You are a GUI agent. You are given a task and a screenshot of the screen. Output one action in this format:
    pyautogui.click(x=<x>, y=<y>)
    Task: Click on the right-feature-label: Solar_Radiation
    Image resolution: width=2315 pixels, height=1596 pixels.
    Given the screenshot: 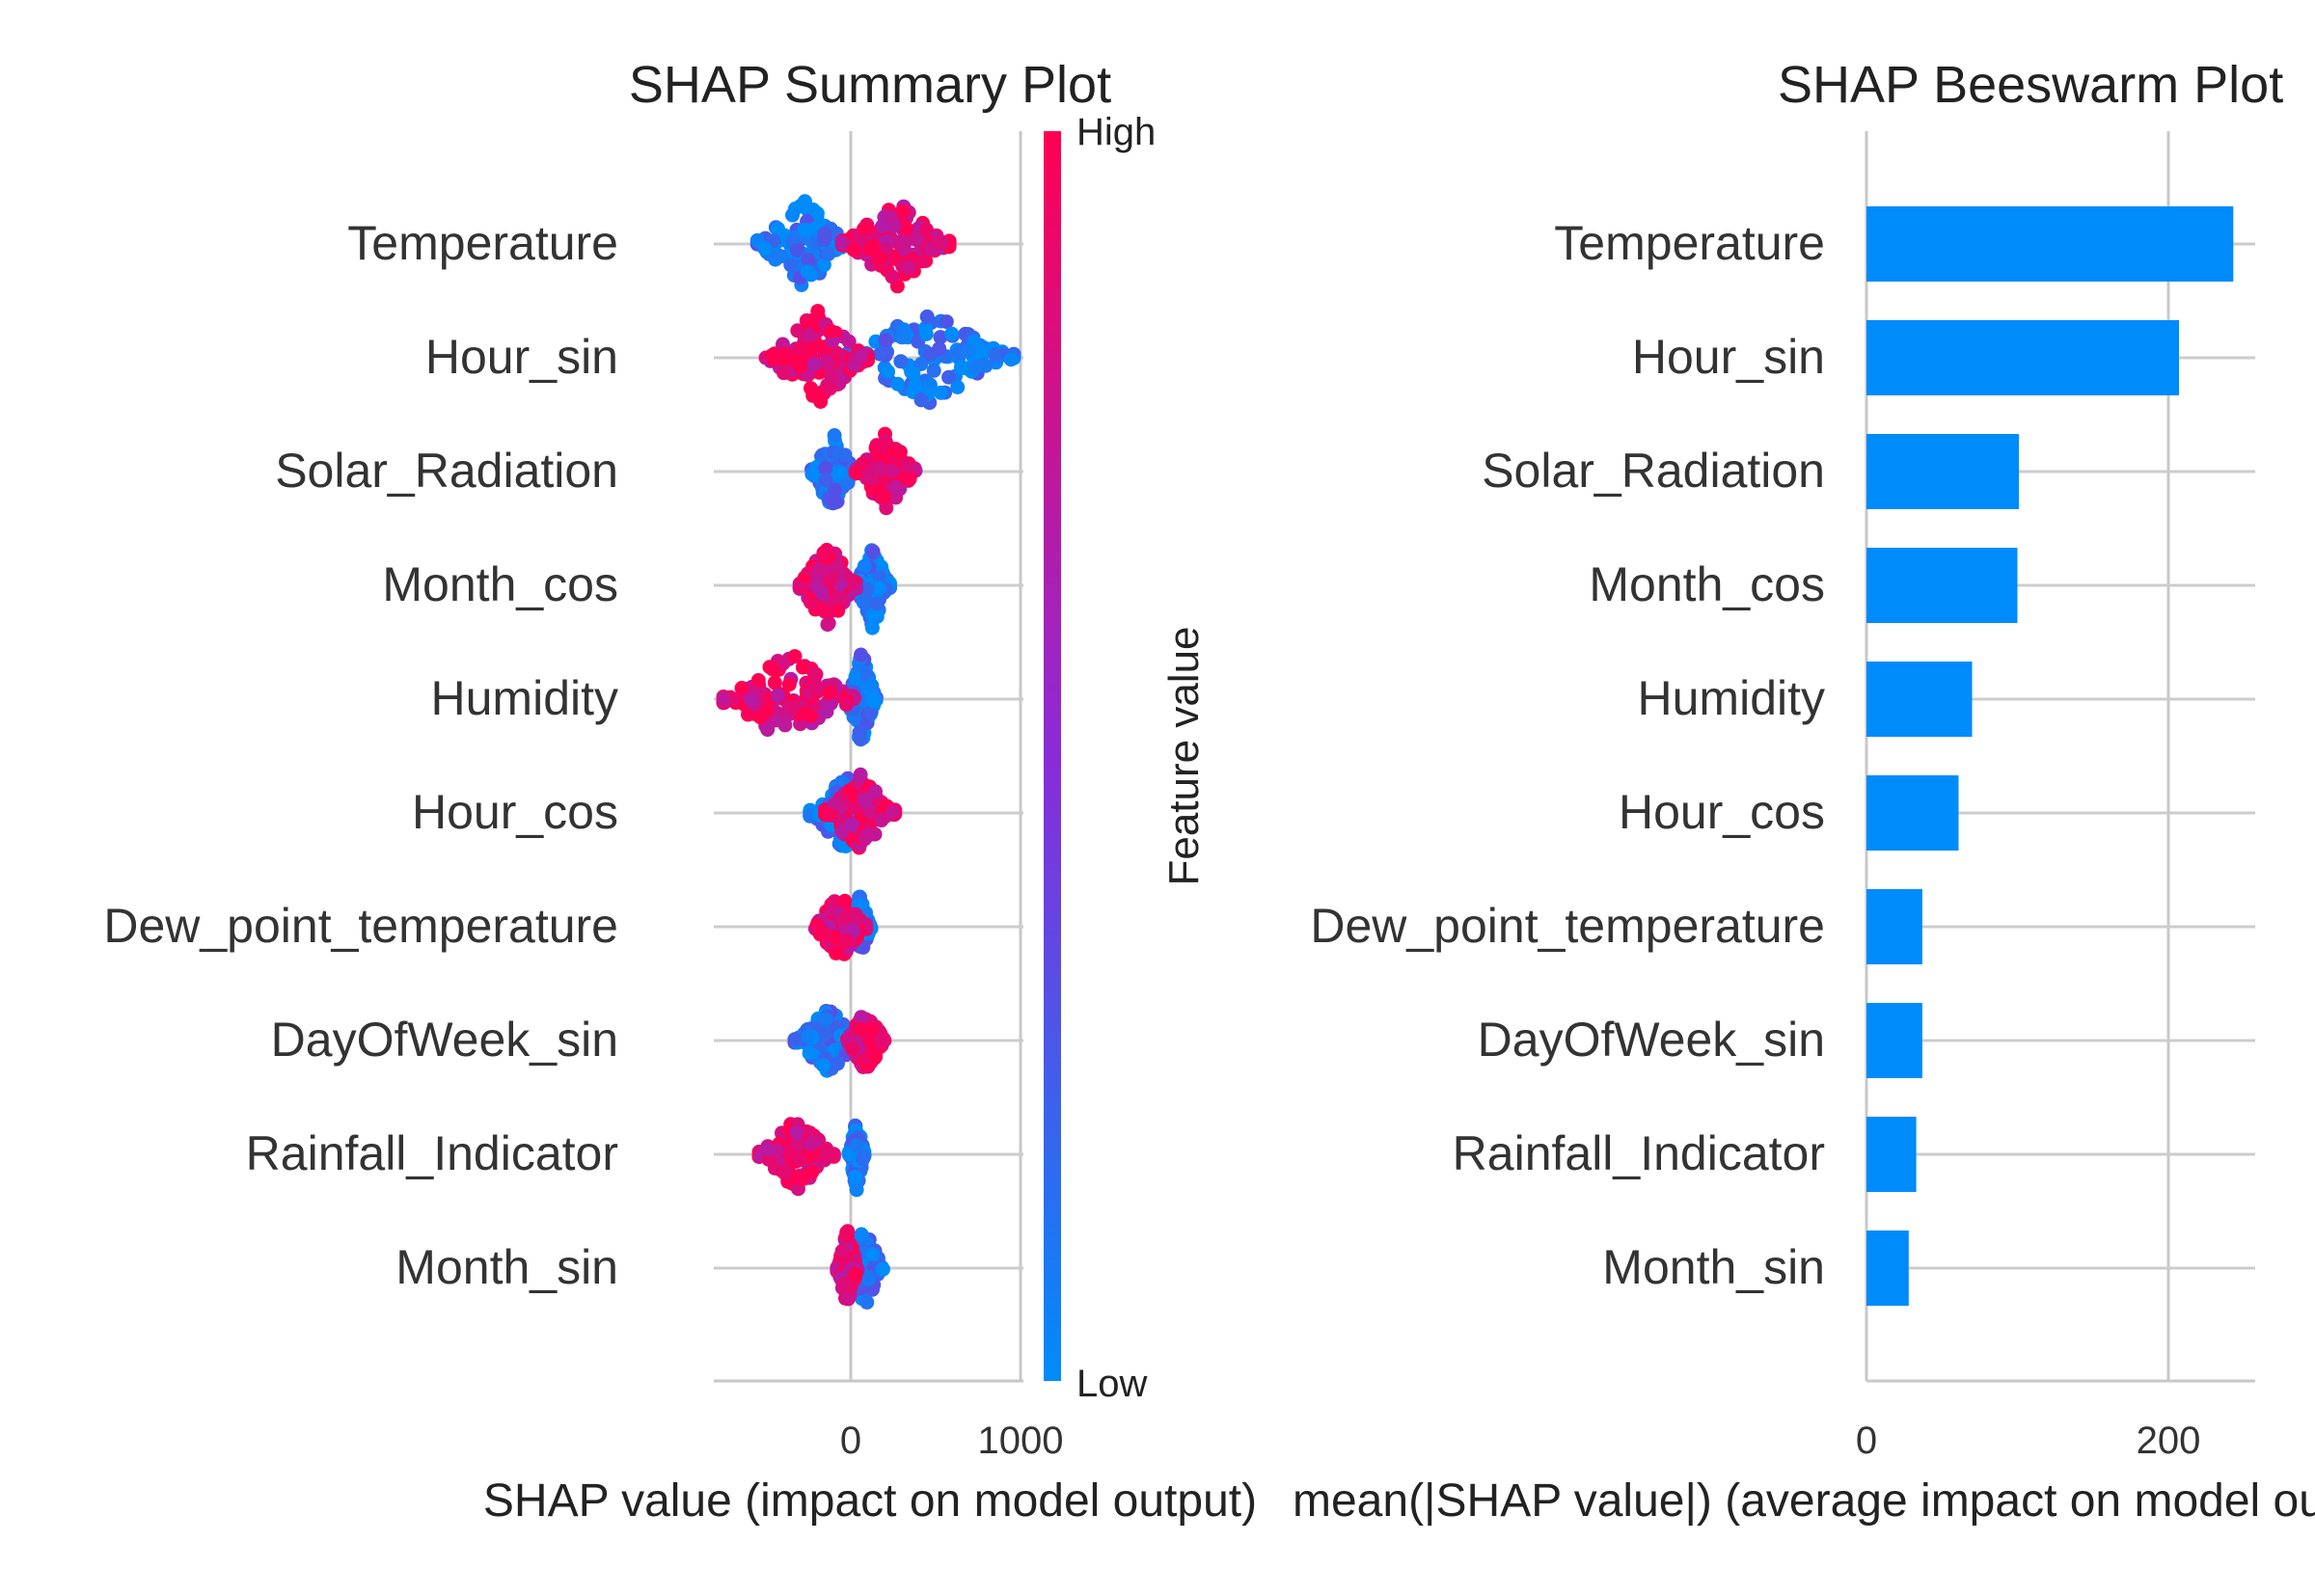 What is the action you would take?
    pyautogui.click(x=1654, y=471)
    